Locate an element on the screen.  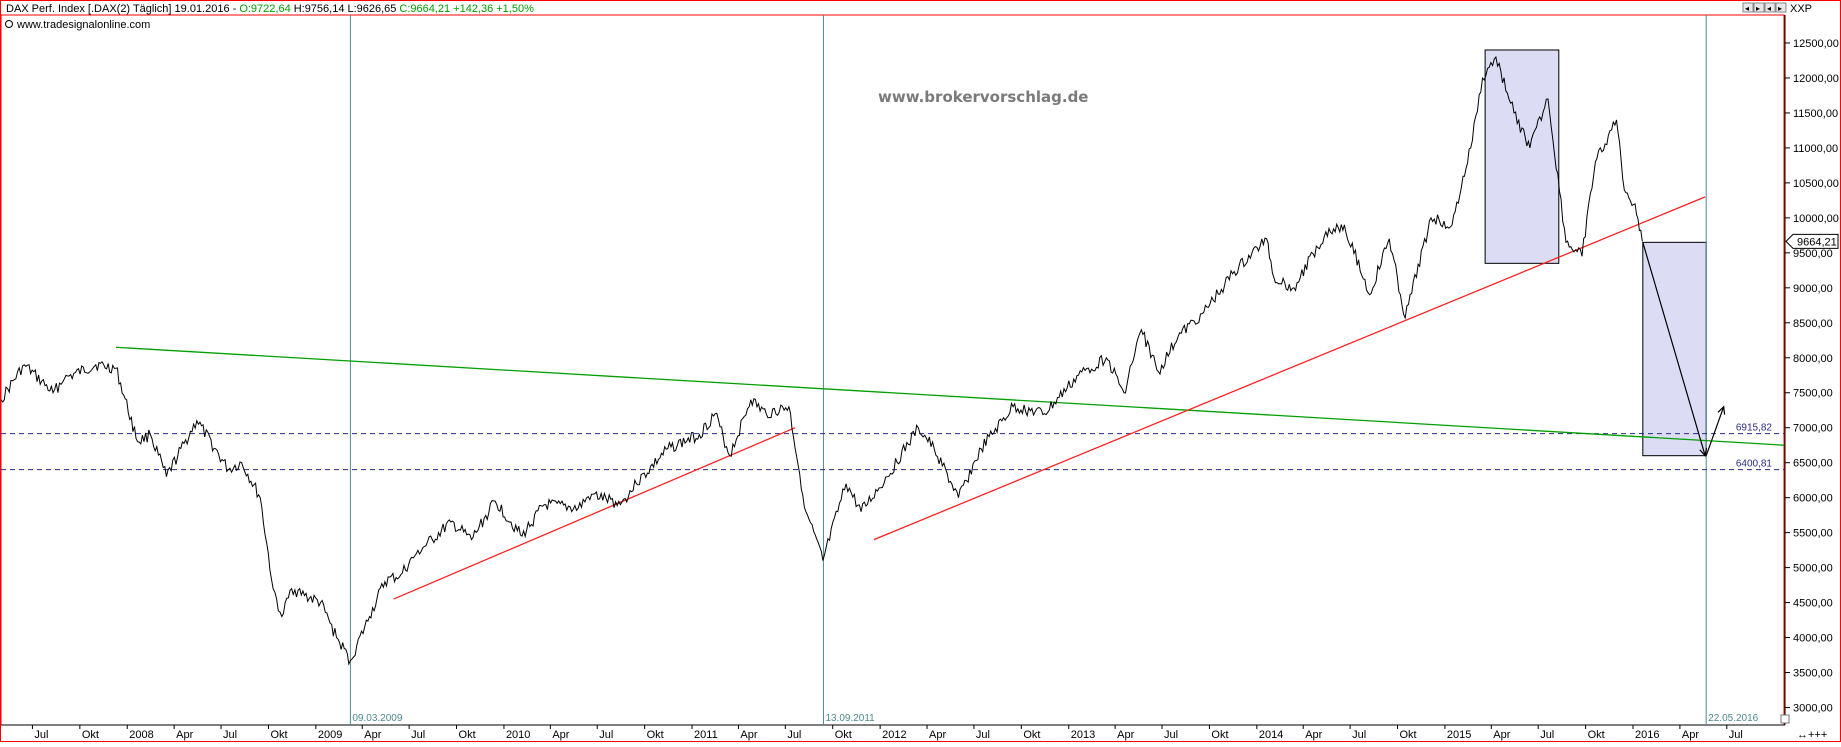
support-line-label-2: 6400,81 is located at coordinates (1754, 464).